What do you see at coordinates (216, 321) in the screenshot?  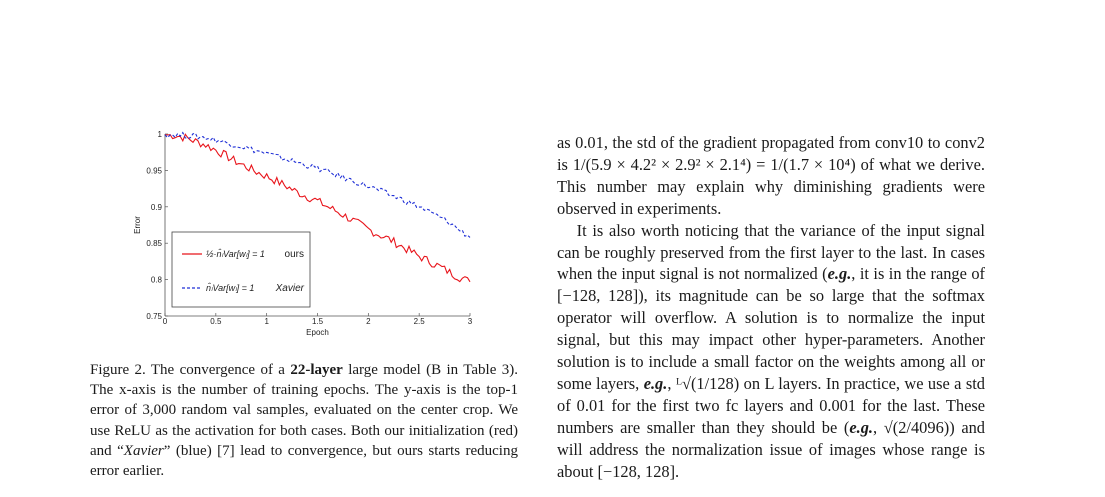 I see `x-tick-label: 0.5` at bounding box center [216, 321].